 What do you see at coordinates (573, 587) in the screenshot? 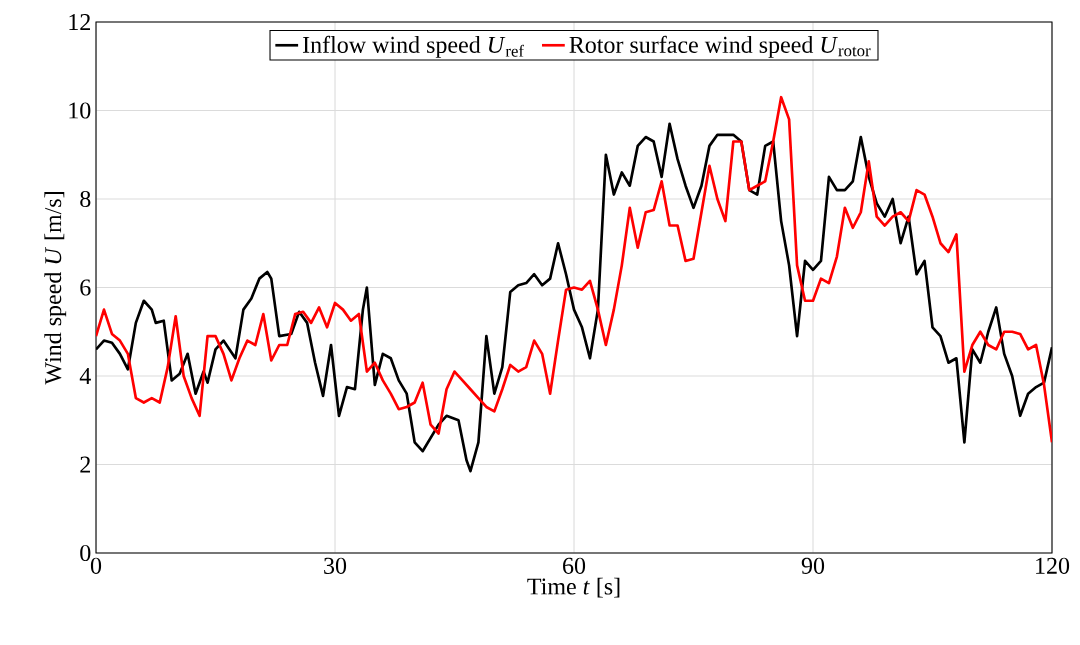
I see `x-axis-title: Time t [s]` at bounding box center [573, 587].